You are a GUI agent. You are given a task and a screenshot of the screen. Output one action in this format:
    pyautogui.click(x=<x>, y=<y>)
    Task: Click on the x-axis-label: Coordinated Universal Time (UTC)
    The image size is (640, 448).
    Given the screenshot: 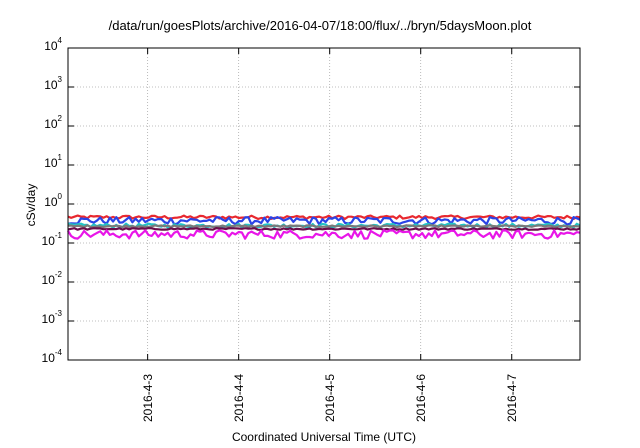 What is the action you would take?
    pyautogui.click(x=324, y=437)
    